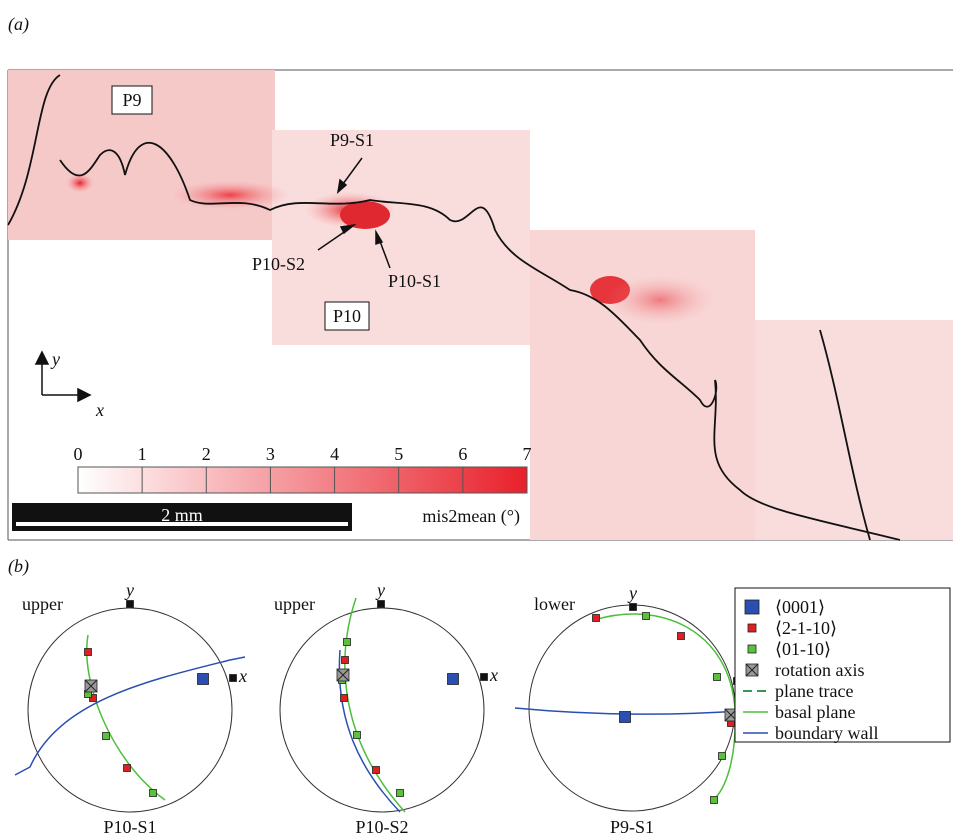 The height and width of the screenshot is (838, 953). Describe the element at coordinates (206, 454) in the screenshot. I see `colorbar-tick-label: 2` at that location.